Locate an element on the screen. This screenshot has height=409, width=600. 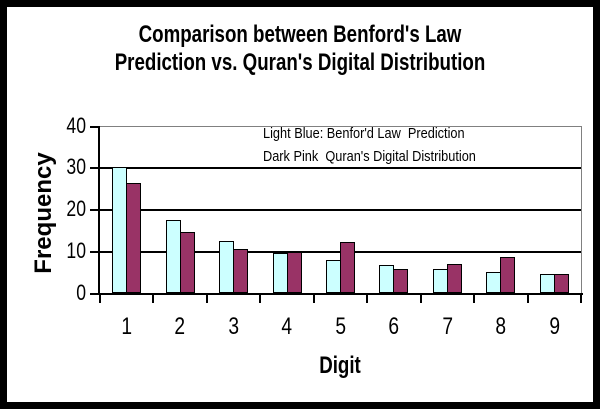
x-tick-label-2: 2 is located at coordinates (180, 326).